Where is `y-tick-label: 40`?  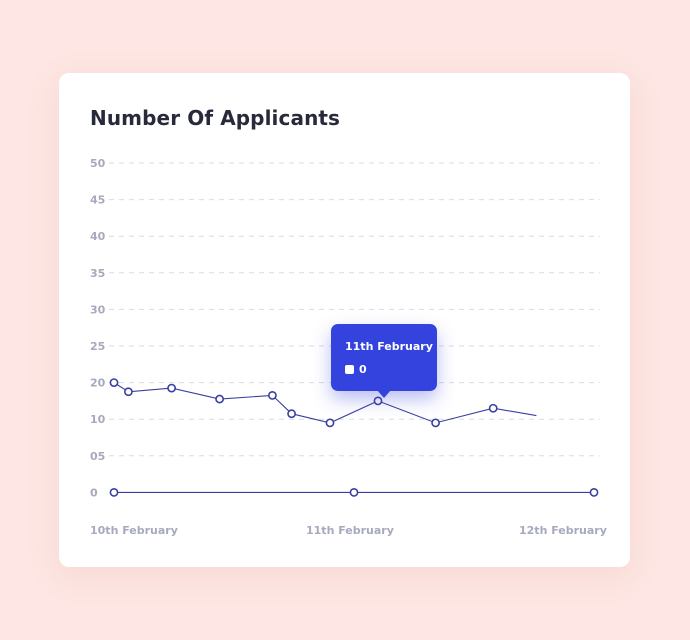
y-tick-label: 40 is located at coordinates (98, 236).